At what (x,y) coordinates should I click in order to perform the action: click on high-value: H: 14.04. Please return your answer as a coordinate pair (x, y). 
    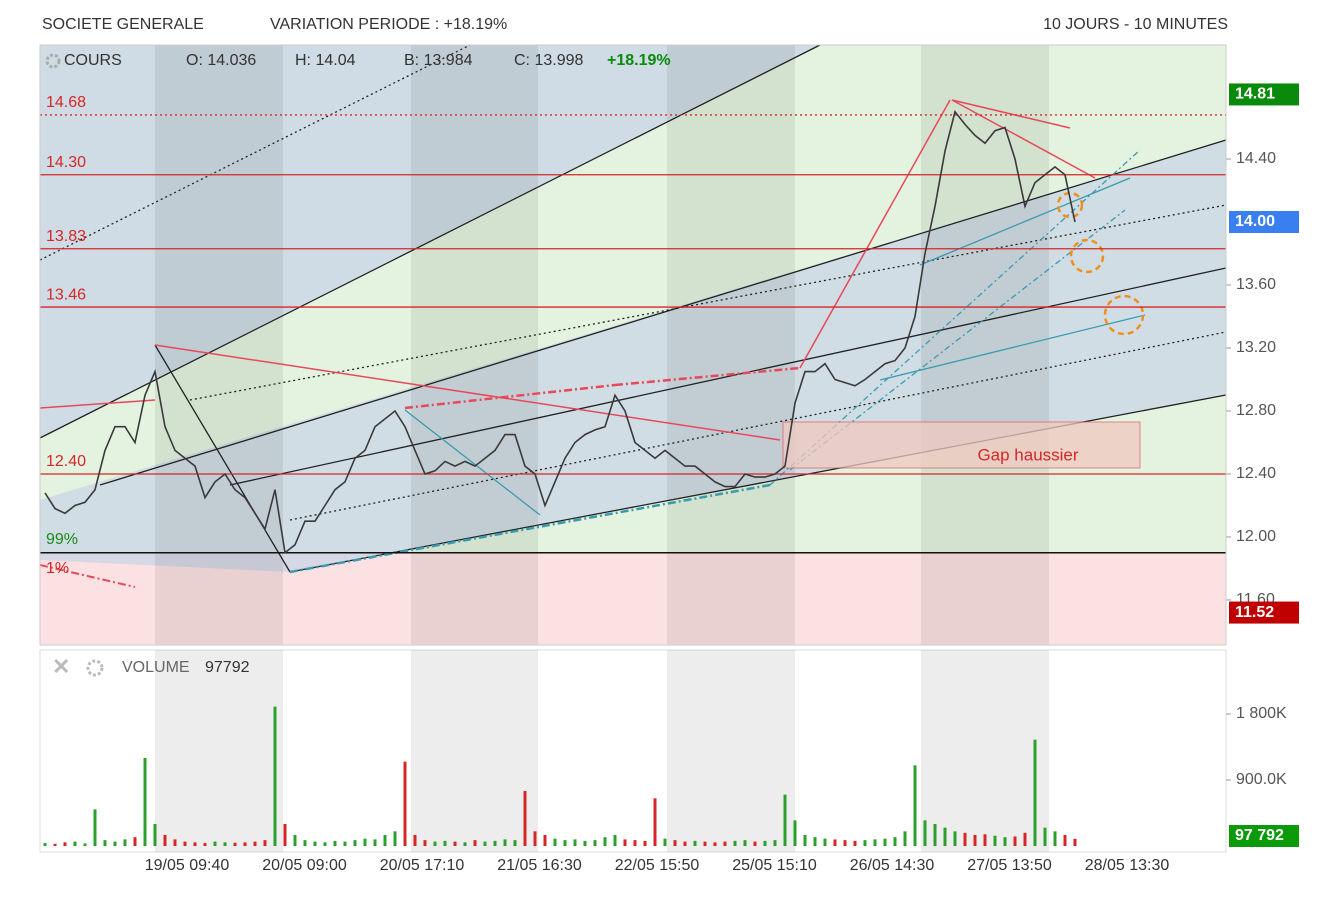
    Looking at the image, I should click on (325, 60).